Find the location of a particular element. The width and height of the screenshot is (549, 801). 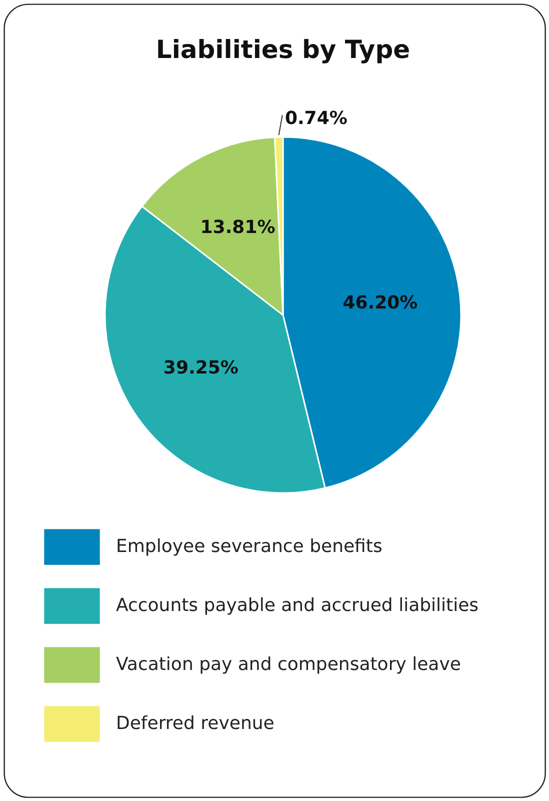

data-label: 39.25% is located at coordinates (200, 367).